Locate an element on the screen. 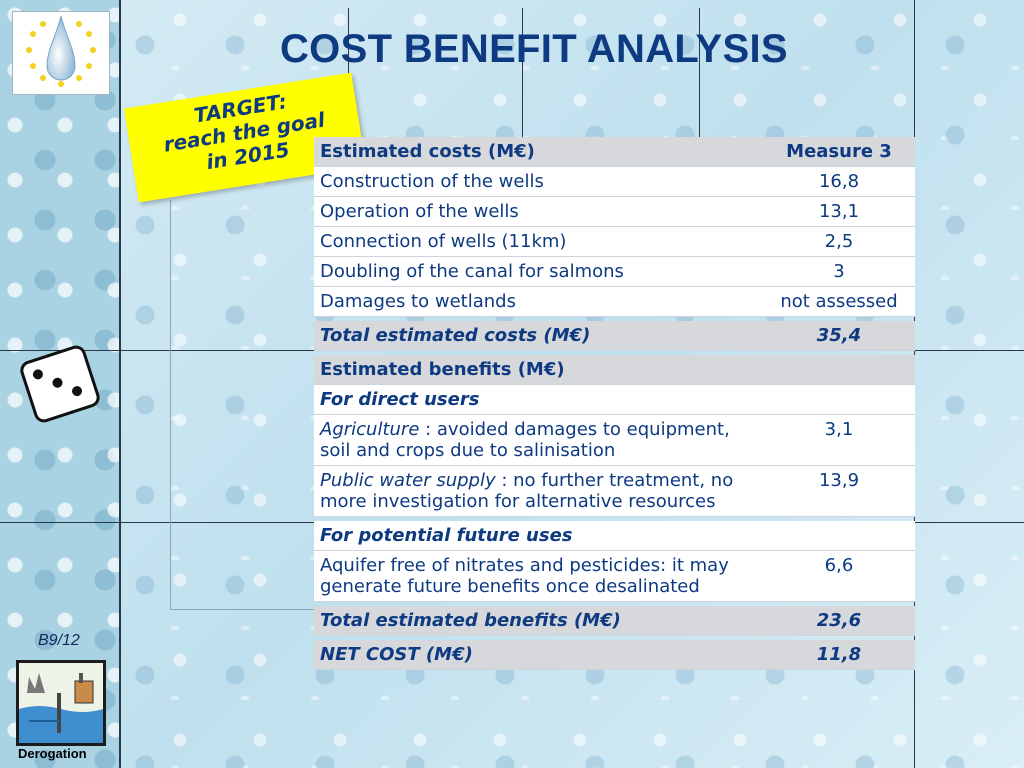  table-row: Damages to wetlands not assessed is located at coordinates (614, 301).